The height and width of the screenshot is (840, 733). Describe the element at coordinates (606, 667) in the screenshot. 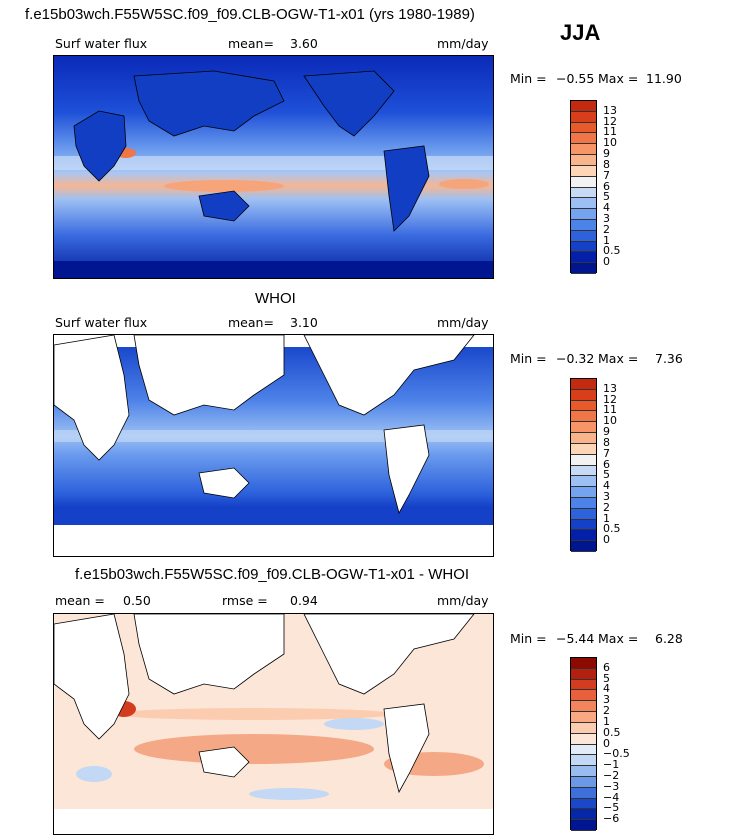

I see `colorbar-tick-label: 6` at that location.